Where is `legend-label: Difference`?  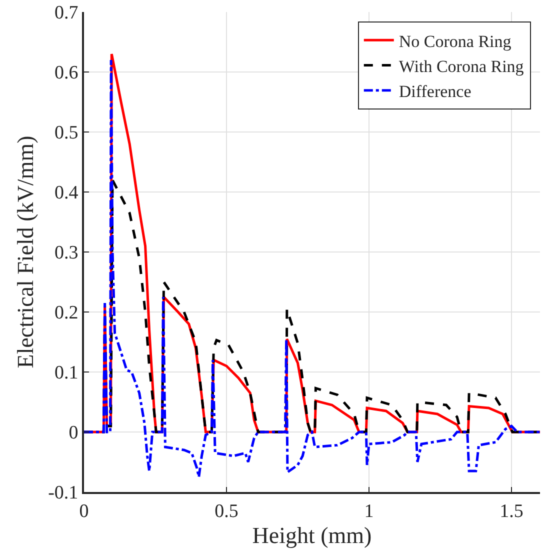 legend-label: Difference is located at coordinates (435, 91).